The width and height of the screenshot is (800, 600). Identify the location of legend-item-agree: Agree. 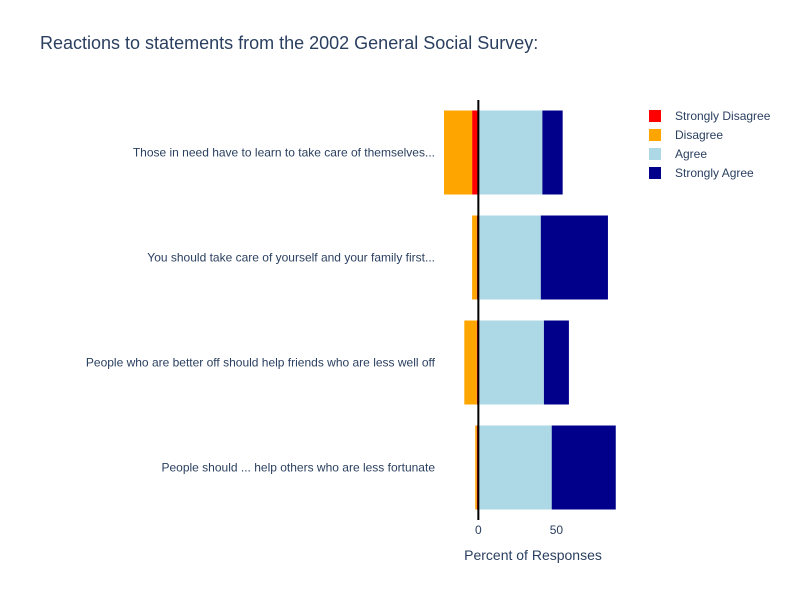
(709, 153).